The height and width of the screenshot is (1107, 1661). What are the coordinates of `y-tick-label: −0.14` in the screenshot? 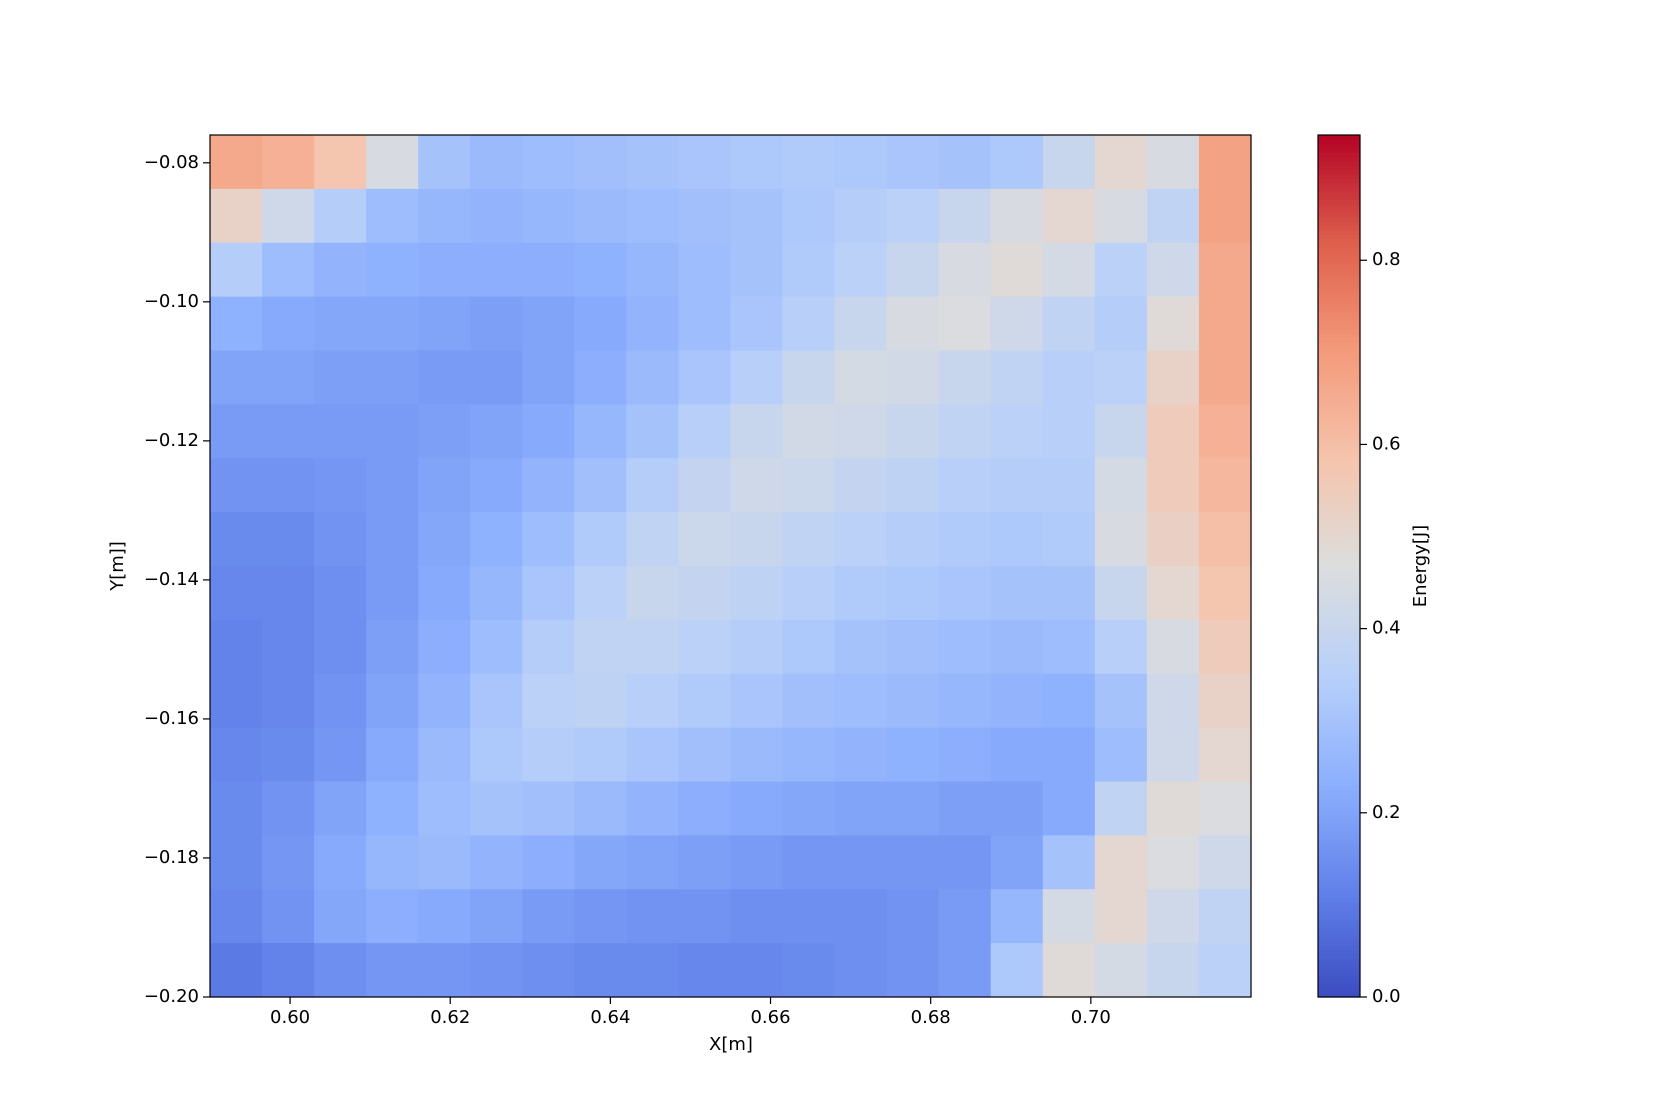 It's located at (171, 579).